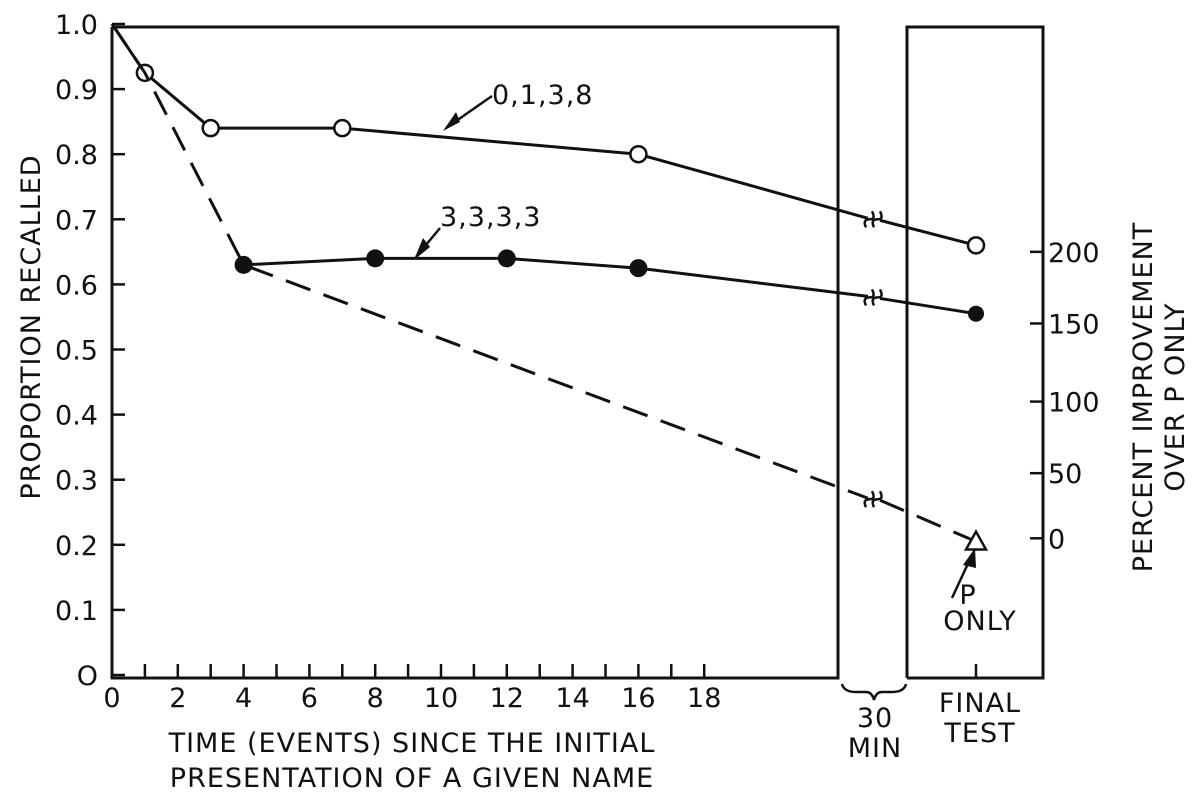 This screenshot has height=793, width=1194. I want to click on x-tick-label: 8, so click(375, 698).